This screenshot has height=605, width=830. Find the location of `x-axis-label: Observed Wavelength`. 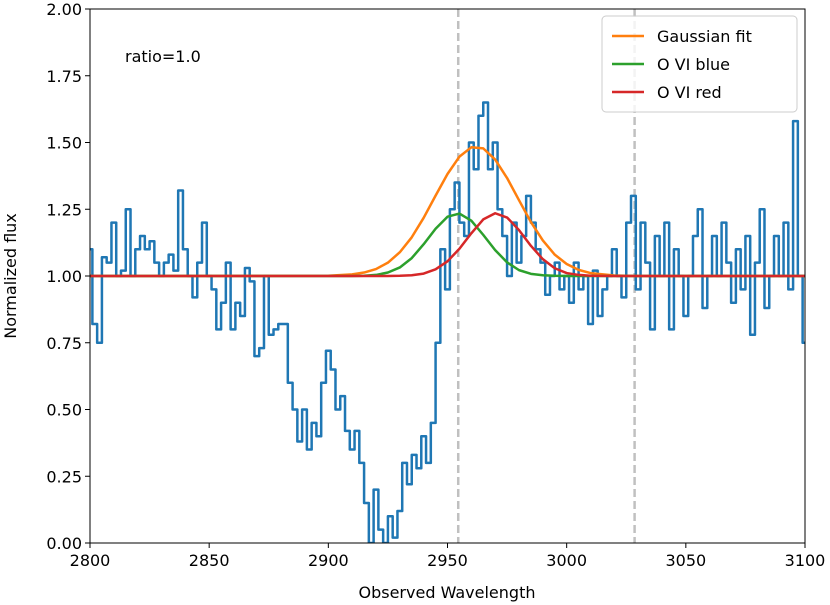

x-axis-label: Observed Wavelength is located at coordinates (447, 592).